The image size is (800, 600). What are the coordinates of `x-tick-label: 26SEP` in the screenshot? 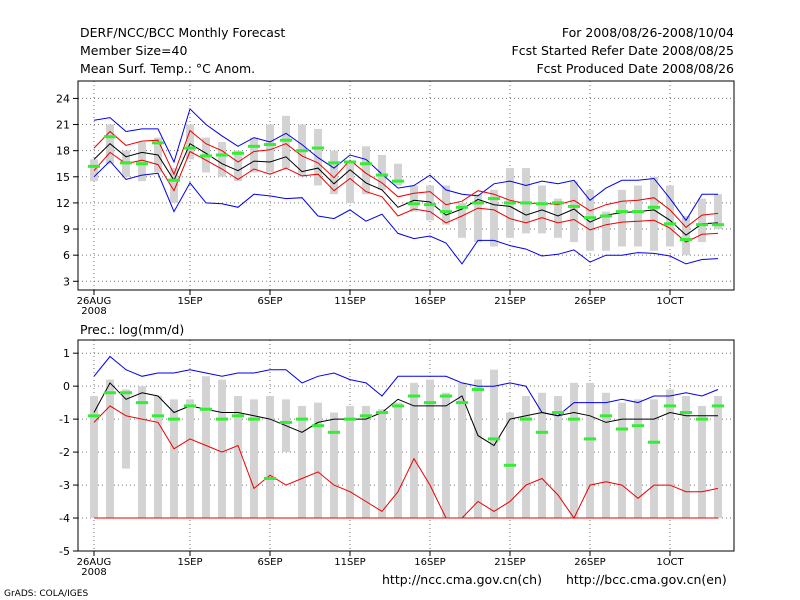 It's located at (589, 301).